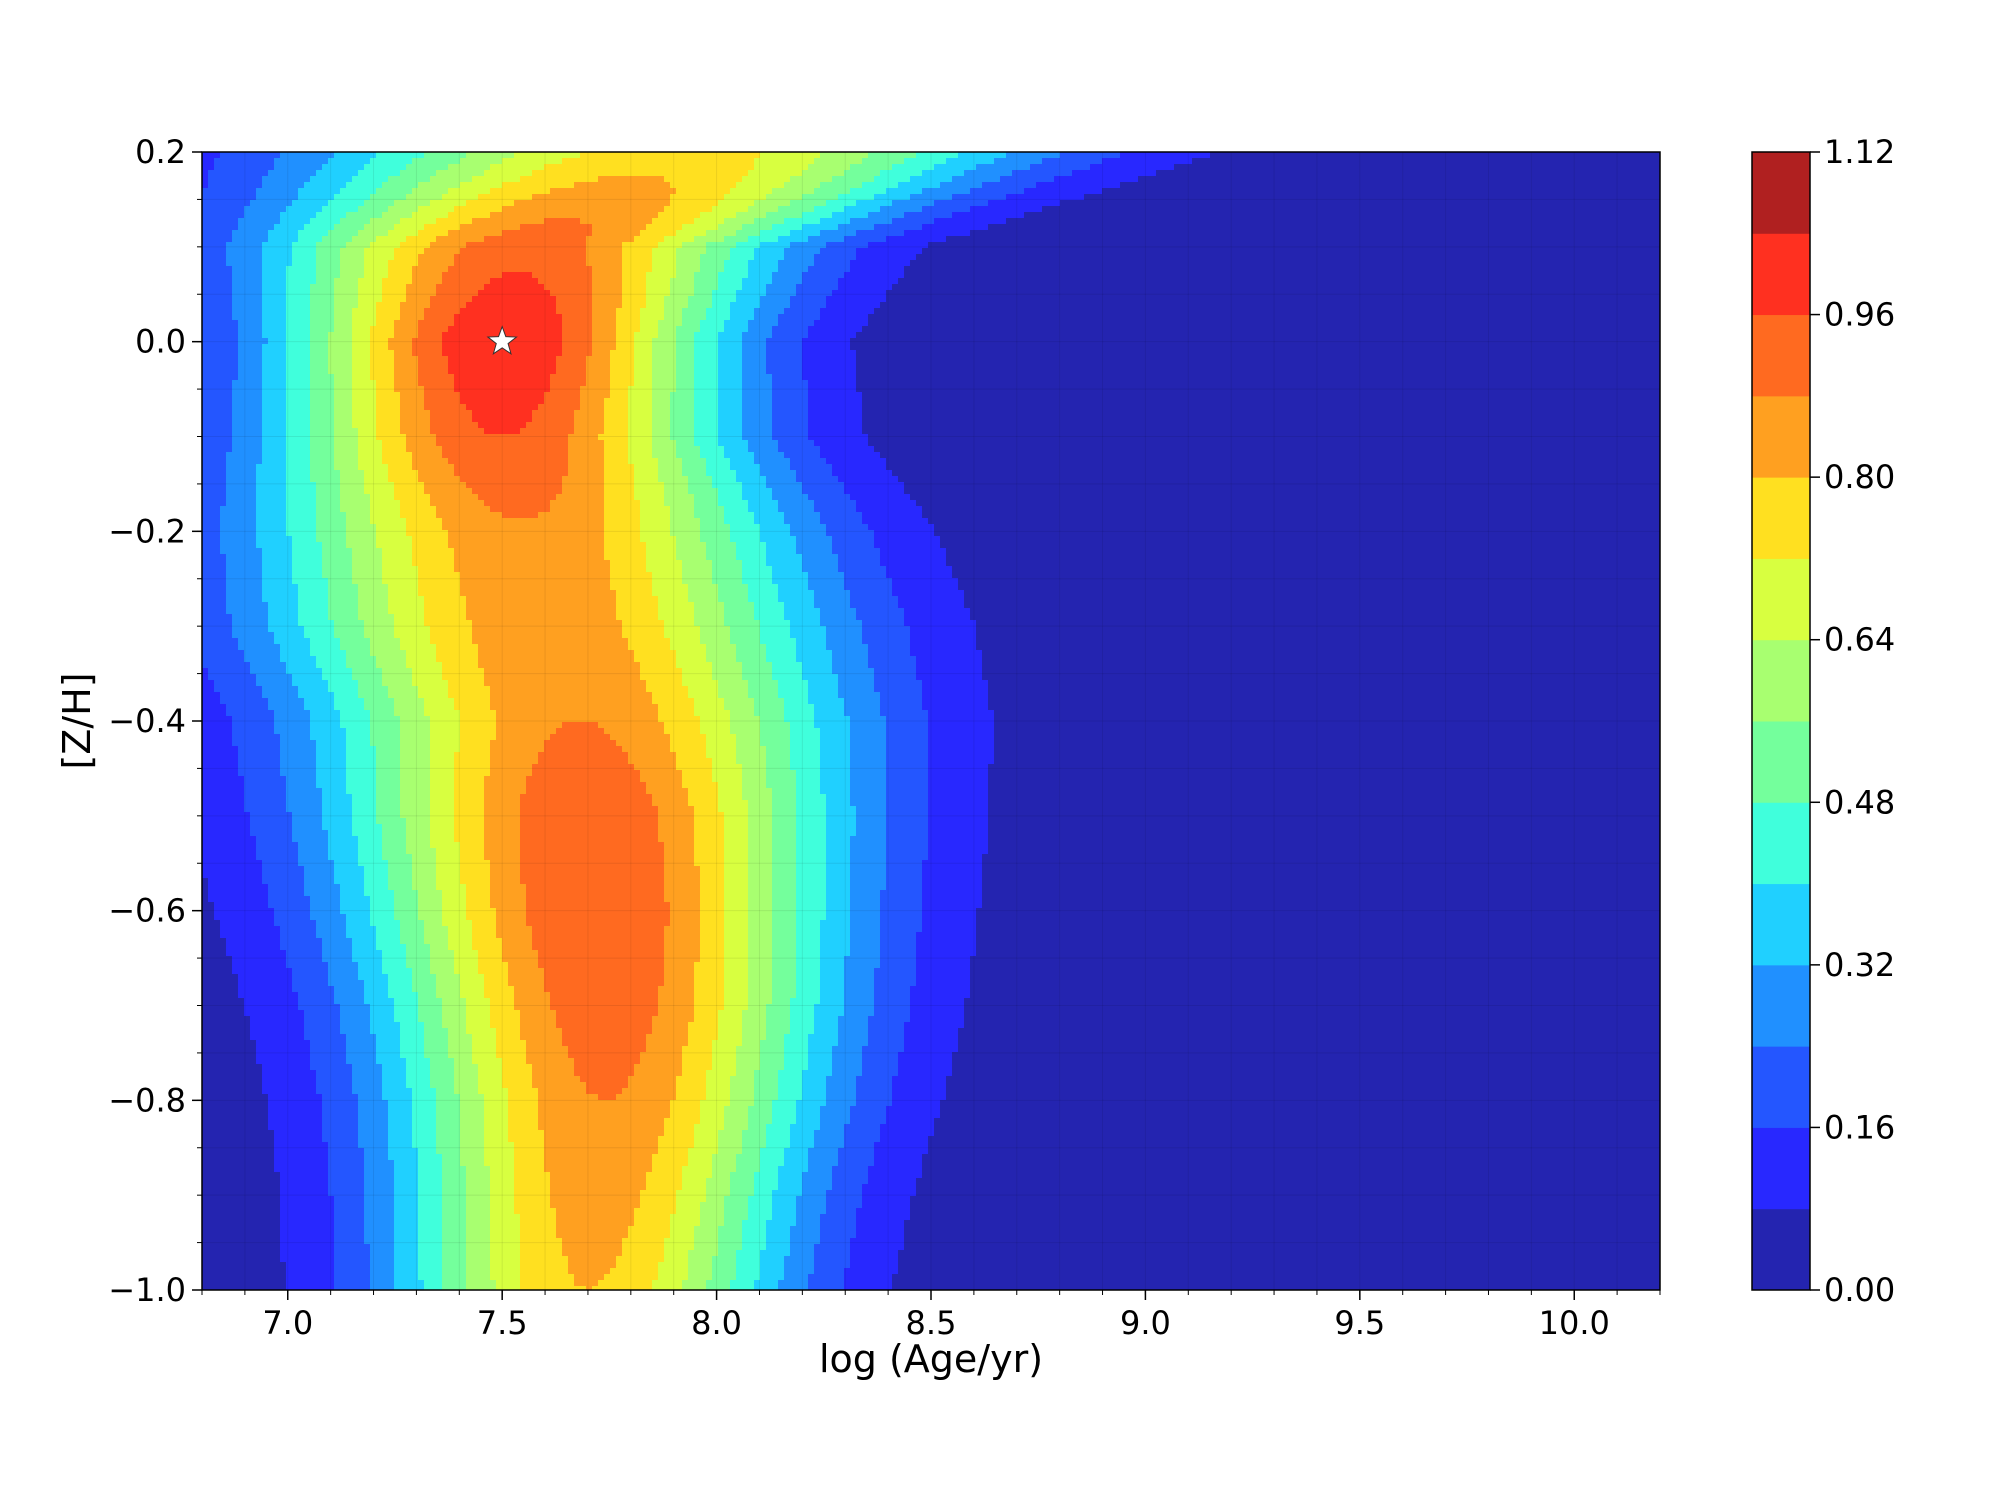 The width and height of the screenshot is (2000, 1500). I want to click on colorbar-tick-label: 0.16, so click(1859, 1127).